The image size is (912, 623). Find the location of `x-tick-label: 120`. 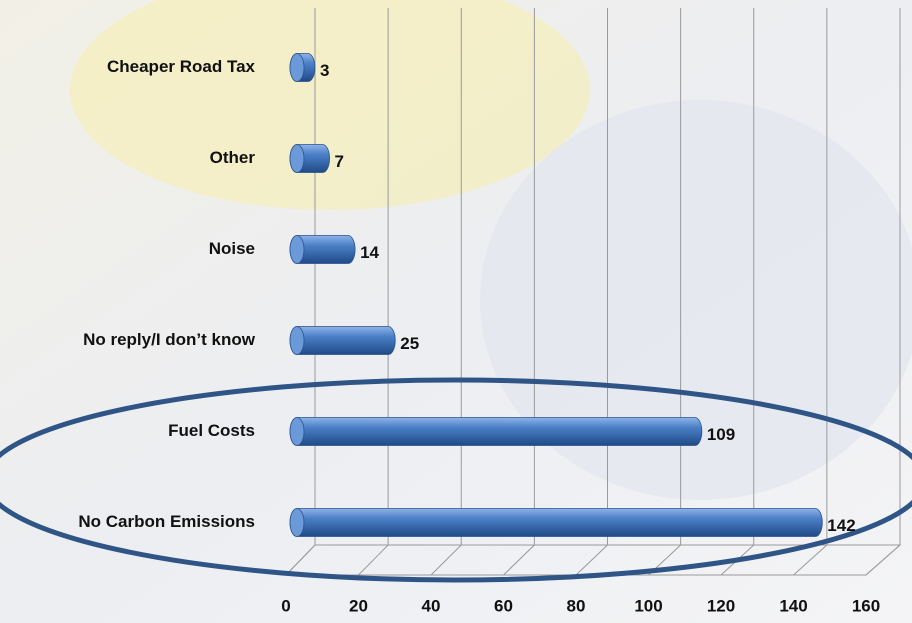

x-tick-label: 120 is located at coordinates (721, 605).